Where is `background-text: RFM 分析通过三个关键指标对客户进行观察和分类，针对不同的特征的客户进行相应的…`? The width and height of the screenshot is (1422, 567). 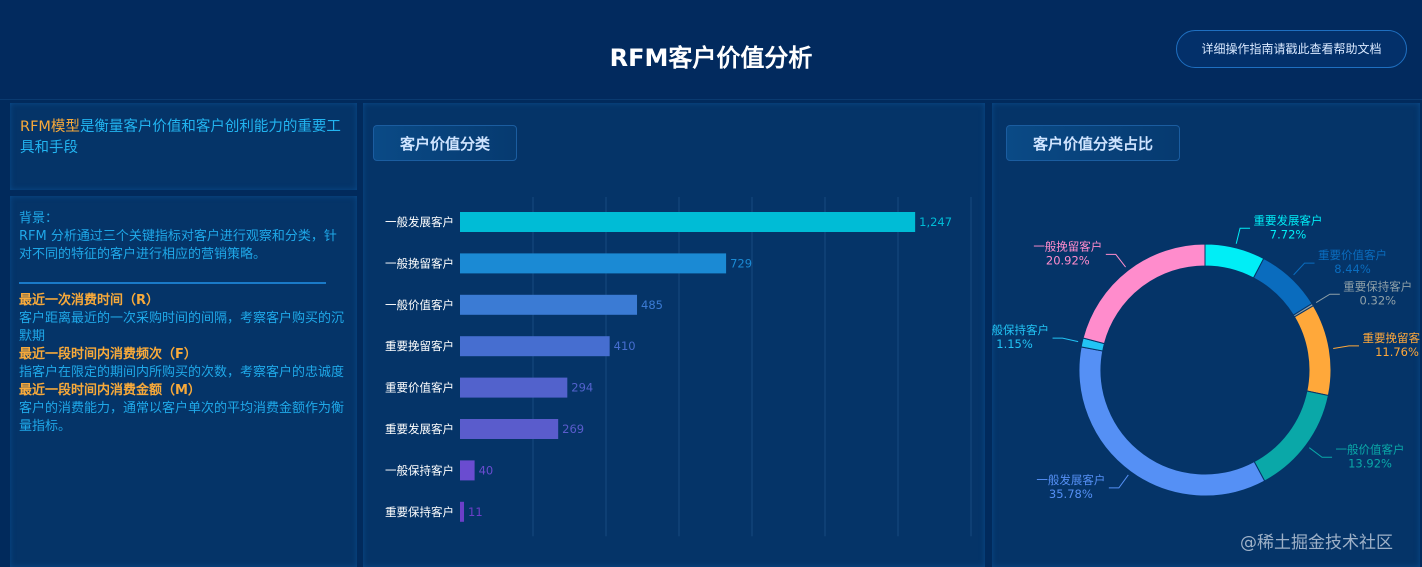 background-text: RFM 分析通过三个关键指标对客户进行观察和分类，针对不同的特征的客户进行相应的… is located at coordinates (178, 245).